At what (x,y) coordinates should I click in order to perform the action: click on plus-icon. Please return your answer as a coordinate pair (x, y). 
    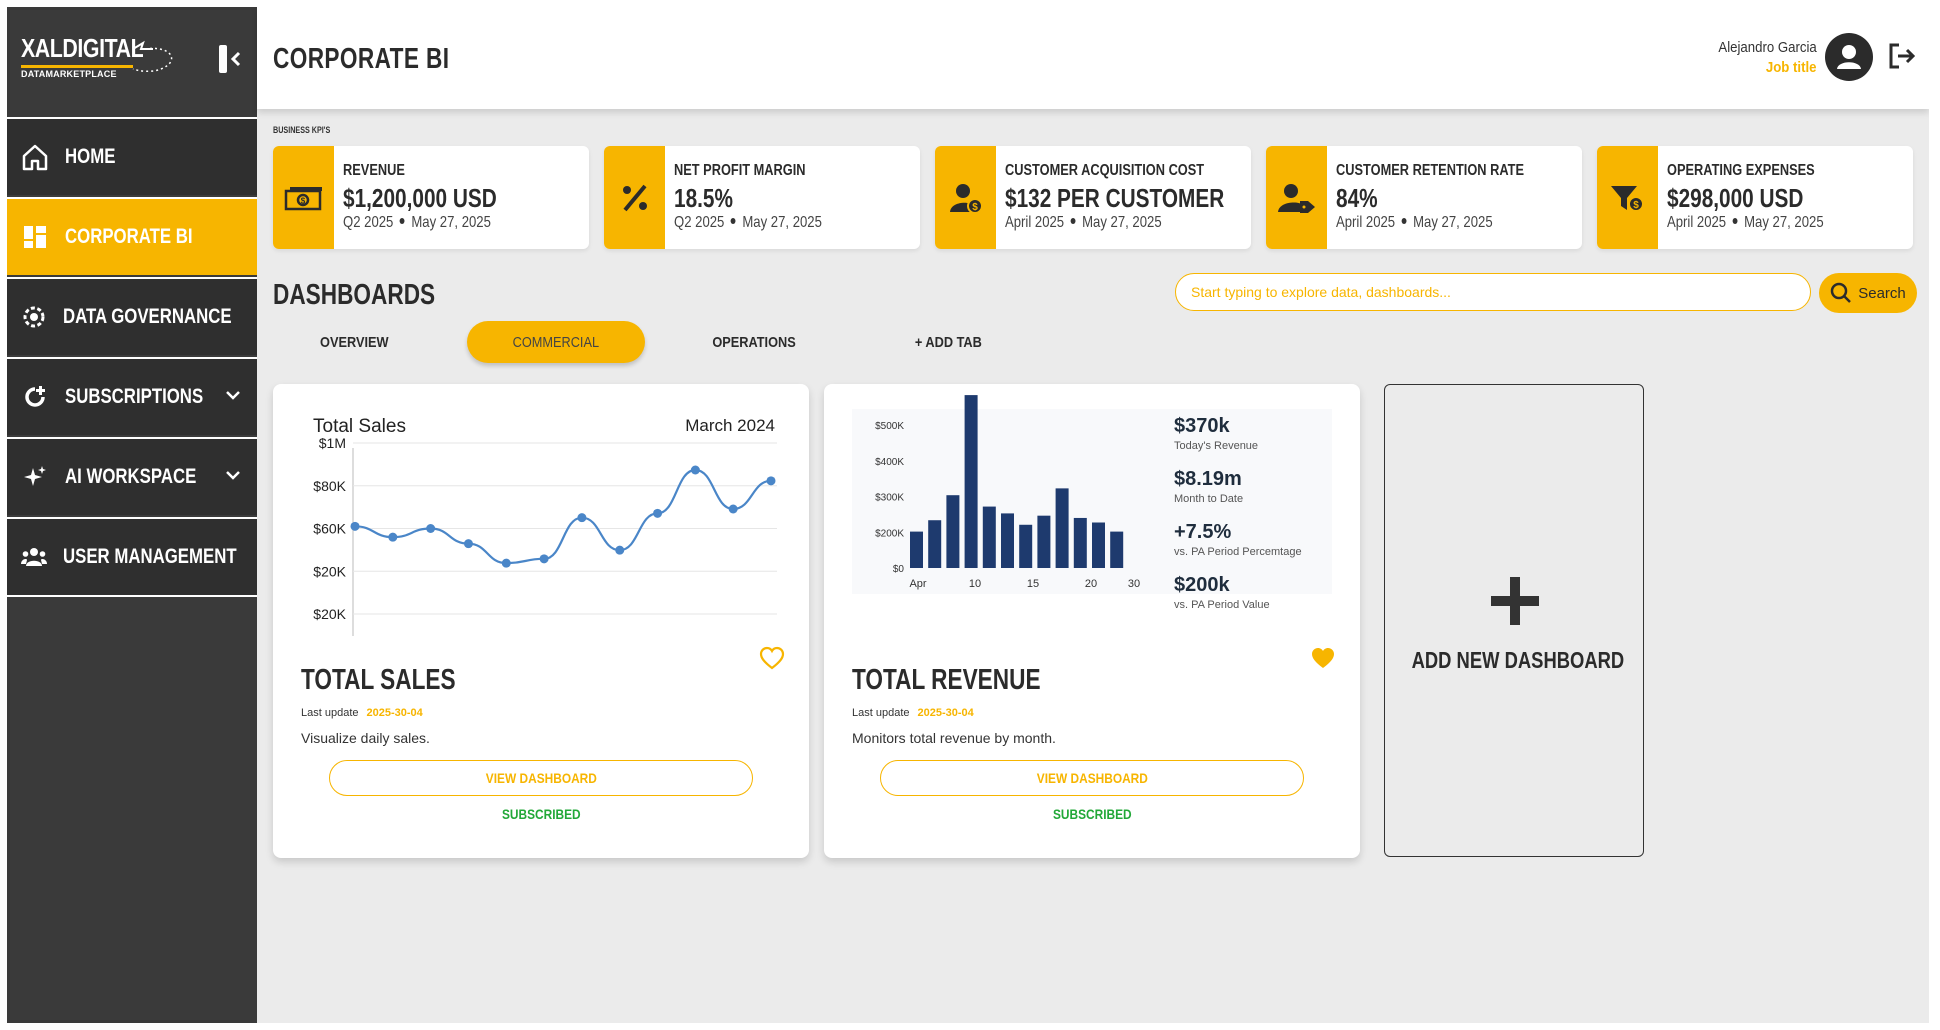
    Looking at the image, I should click on (1515, 601).